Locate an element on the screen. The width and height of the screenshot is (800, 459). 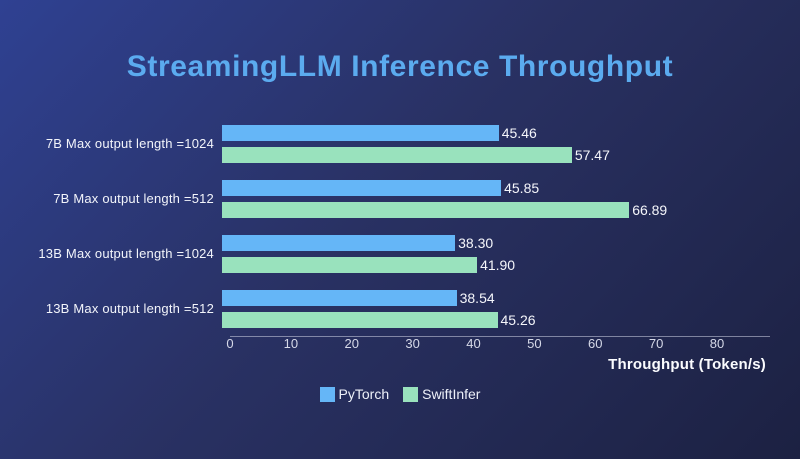
category-group: 13B Max output length =1024 38.30 41.90 is located at coordinates (400, 253).